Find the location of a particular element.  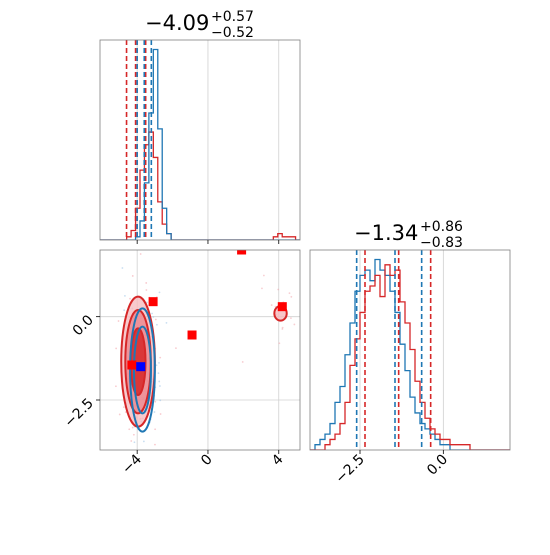

title-param1: −4.09 is located at coordinates (177, 23).